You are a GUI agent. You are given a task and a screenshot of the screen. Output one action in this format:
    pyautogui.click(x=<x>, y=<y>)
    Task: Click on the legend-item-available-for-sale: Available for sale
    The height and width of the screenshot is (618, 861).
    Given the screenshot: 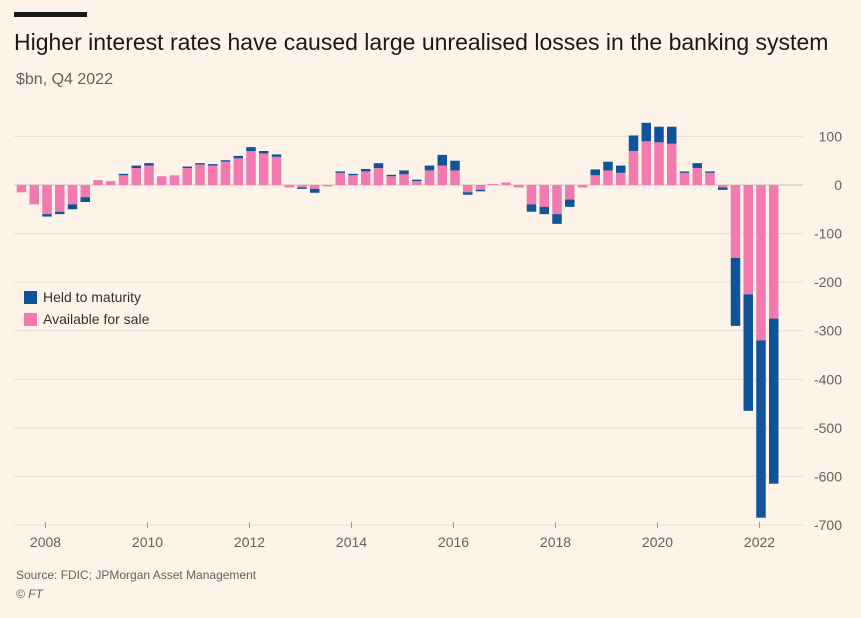 What is the action you would take?
    pyautogui.click(x=86, y=319)
    